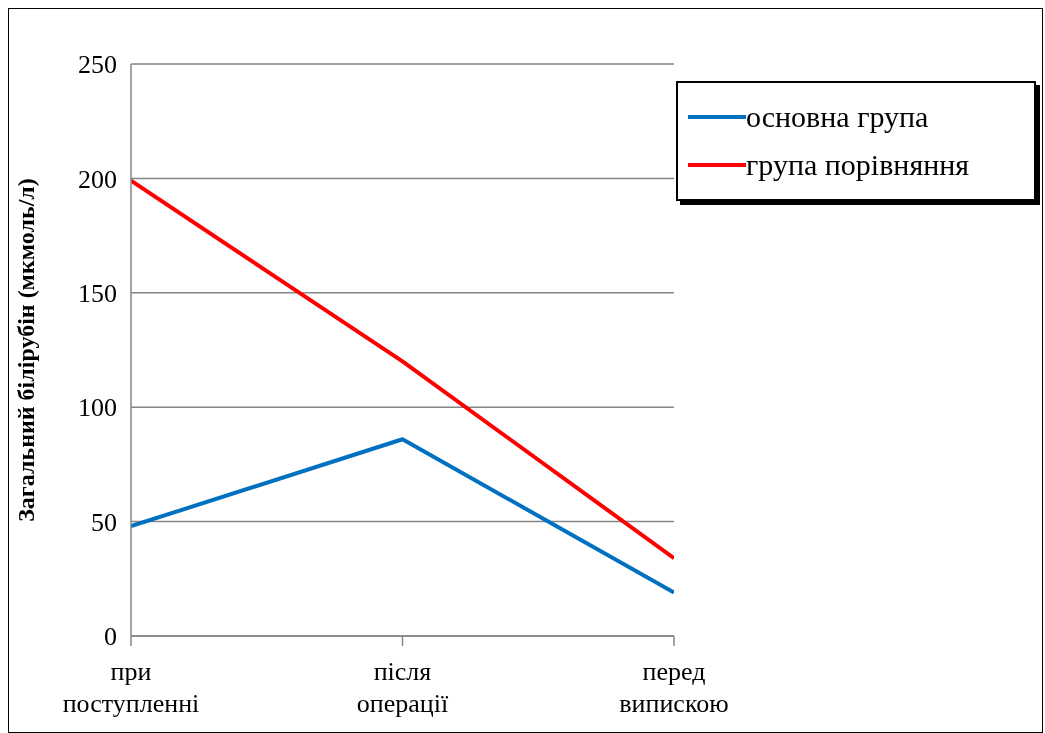  What do you see at coordinates (25, 350) in the screenshot?
I see `y-axis-title: Загальний білірубін (мкмоль/л)` at bounding box center [25, 350].